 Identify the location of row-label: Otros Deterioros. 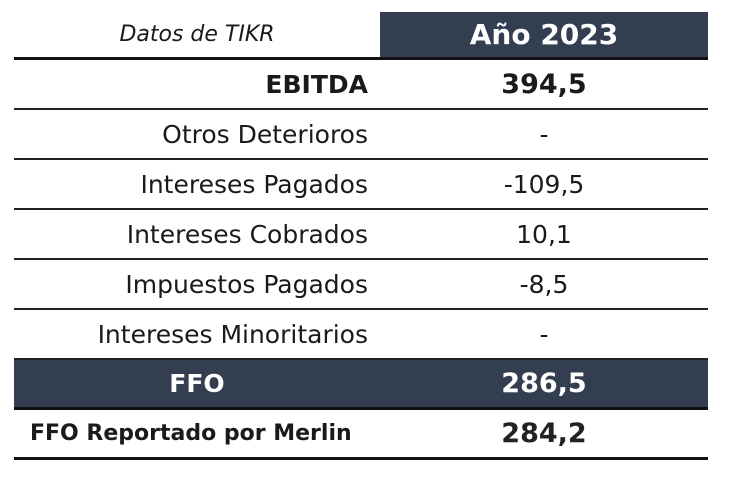
(265, 134).